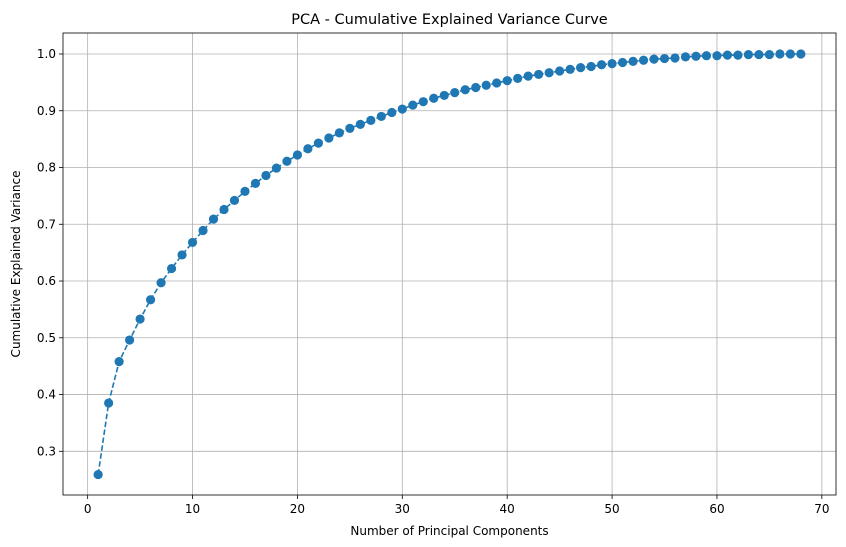  I want to click on y-tick-label: 0.6, so click(46, 281).